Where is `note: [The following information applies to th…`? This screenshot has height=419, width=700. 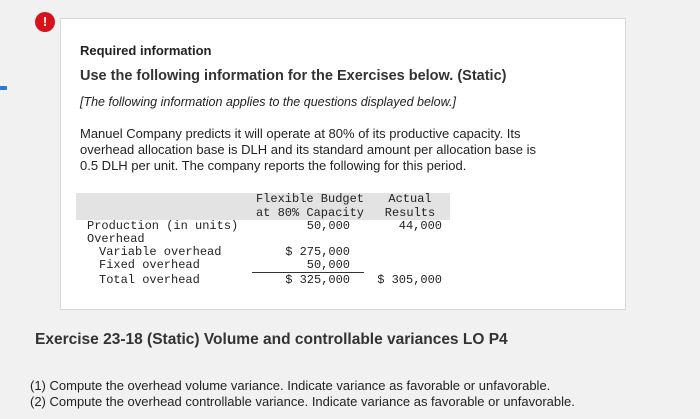
note: [The following information applies to th… is located at coordinates (268, 102).